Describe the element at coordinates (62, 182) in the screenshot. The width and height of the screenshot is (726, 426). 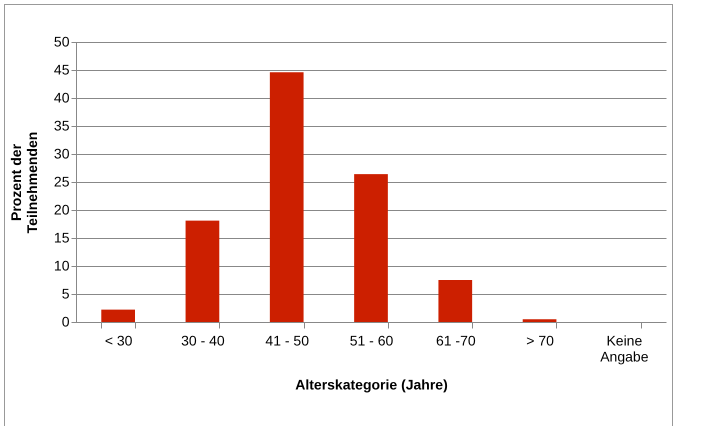
I see `y-tick-label: 25` at that location.